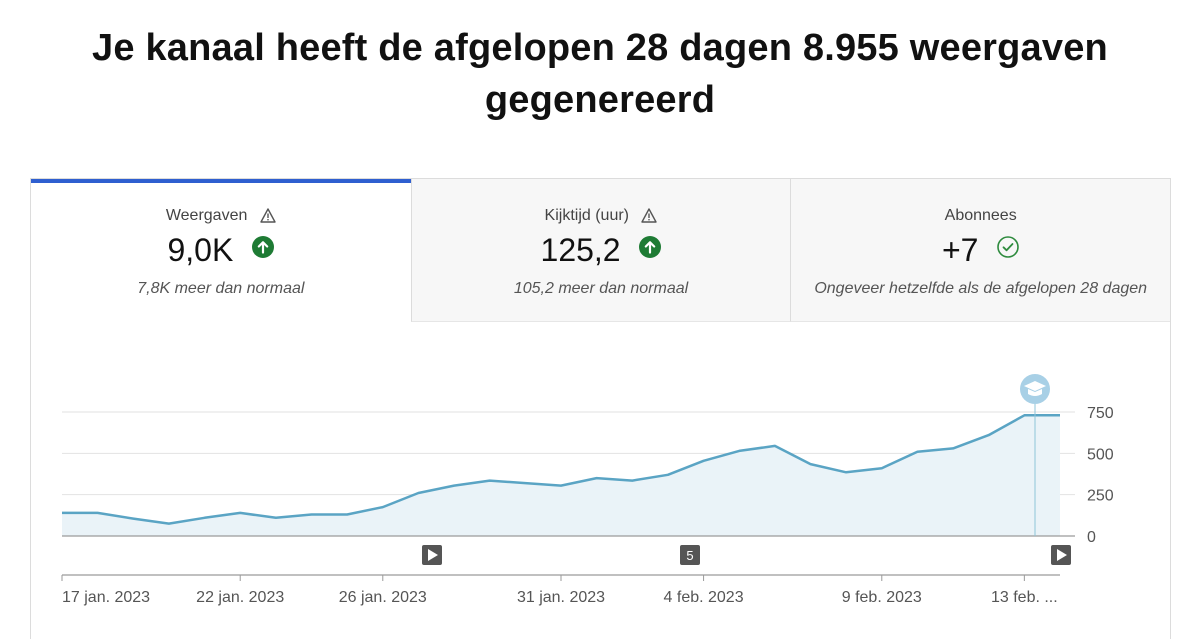 The height and width of the screenshot is (639, 1200). What do you see at coordinates (1008, 247) in the screenshot?
I see `check-circle-icon` at bounding box center [1008, 247].